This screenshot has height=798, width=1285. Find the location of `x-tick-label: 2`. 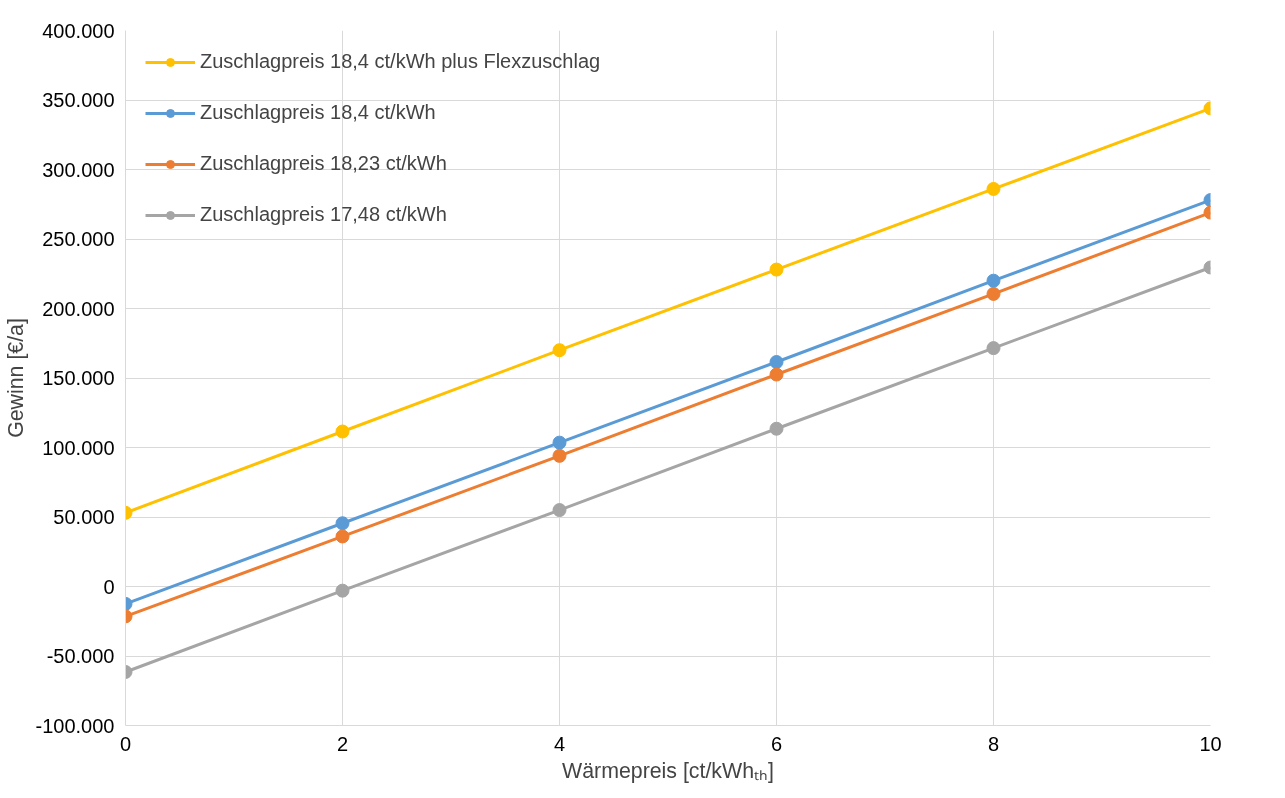

x-tick-label: 2 is located at coordinates (342, 743).